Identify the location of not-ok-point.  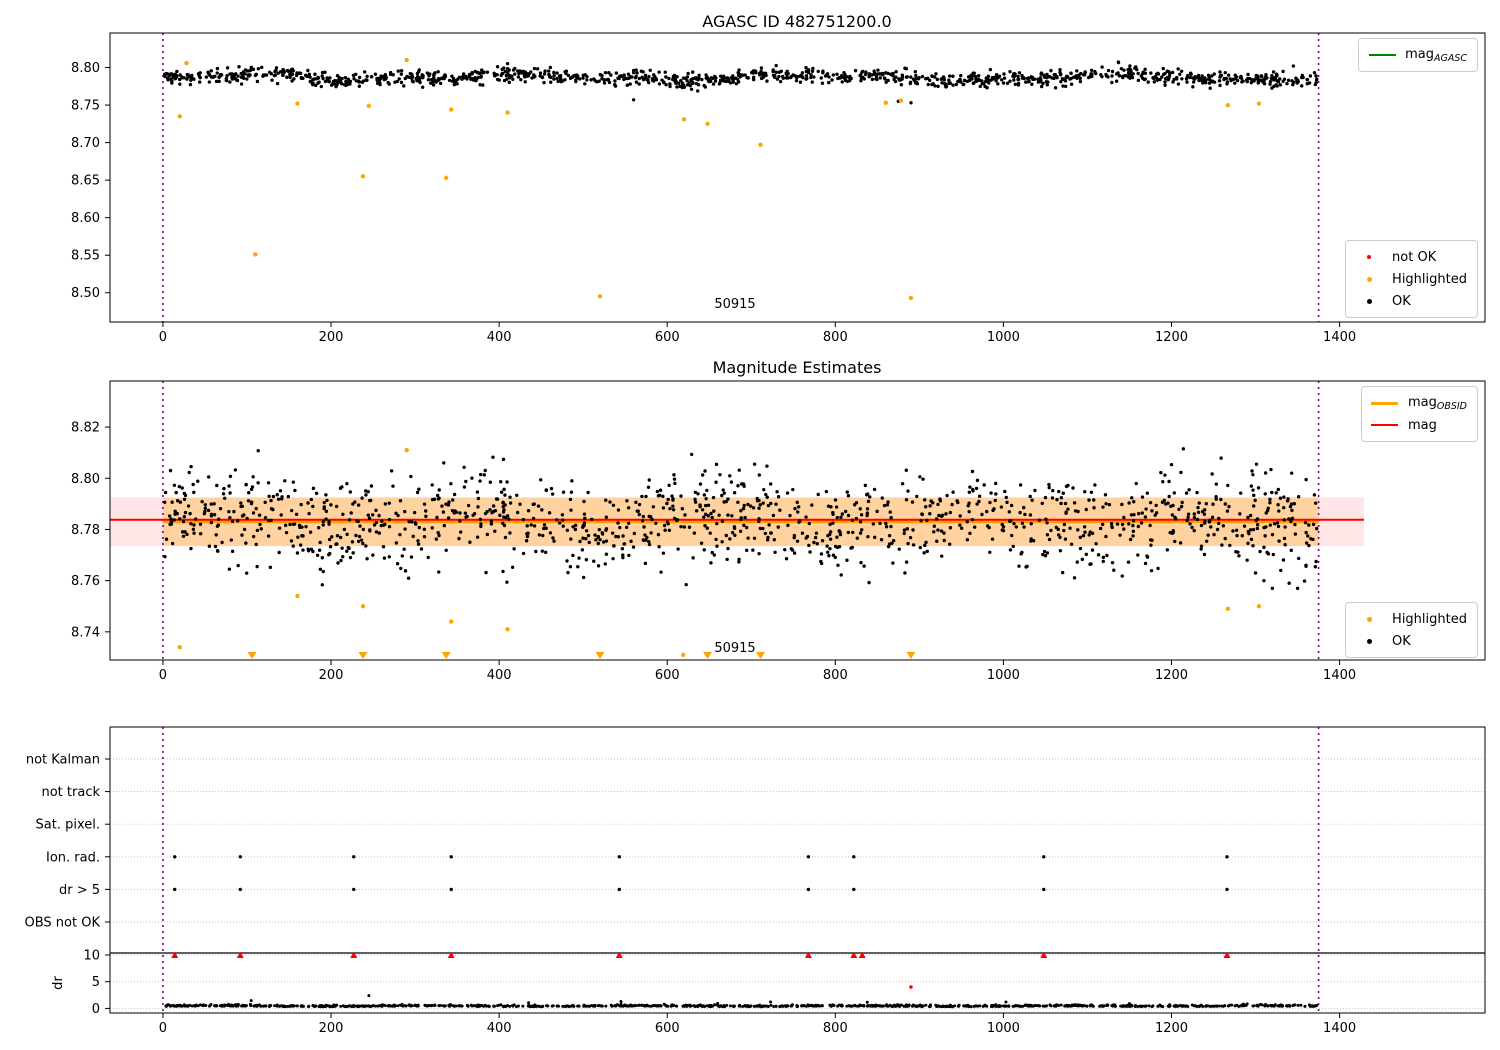
(911, 987).